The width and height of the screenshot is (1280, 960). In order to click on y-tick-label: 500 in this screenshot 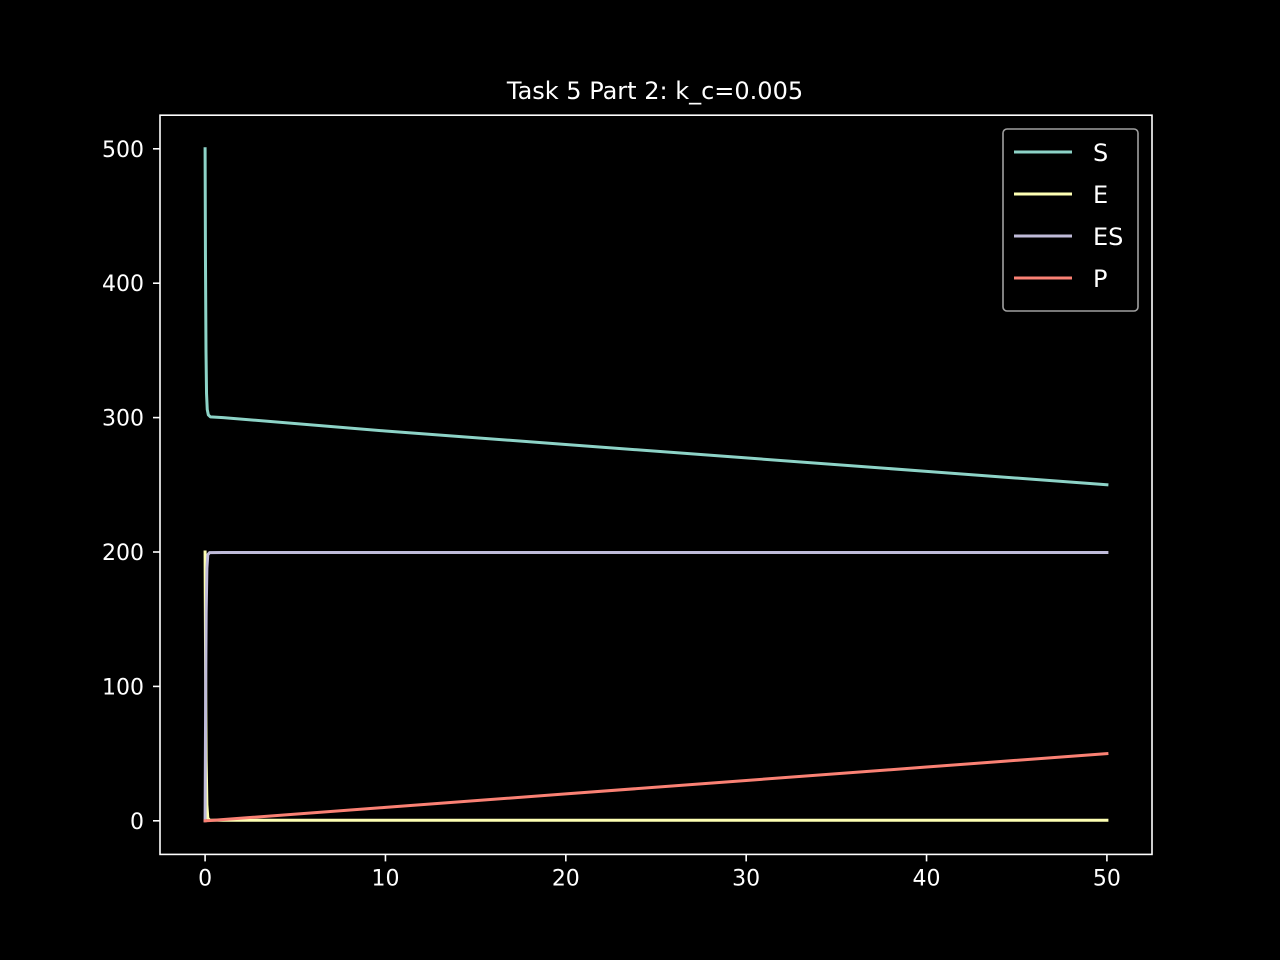, I will do `click(123, 150)`.